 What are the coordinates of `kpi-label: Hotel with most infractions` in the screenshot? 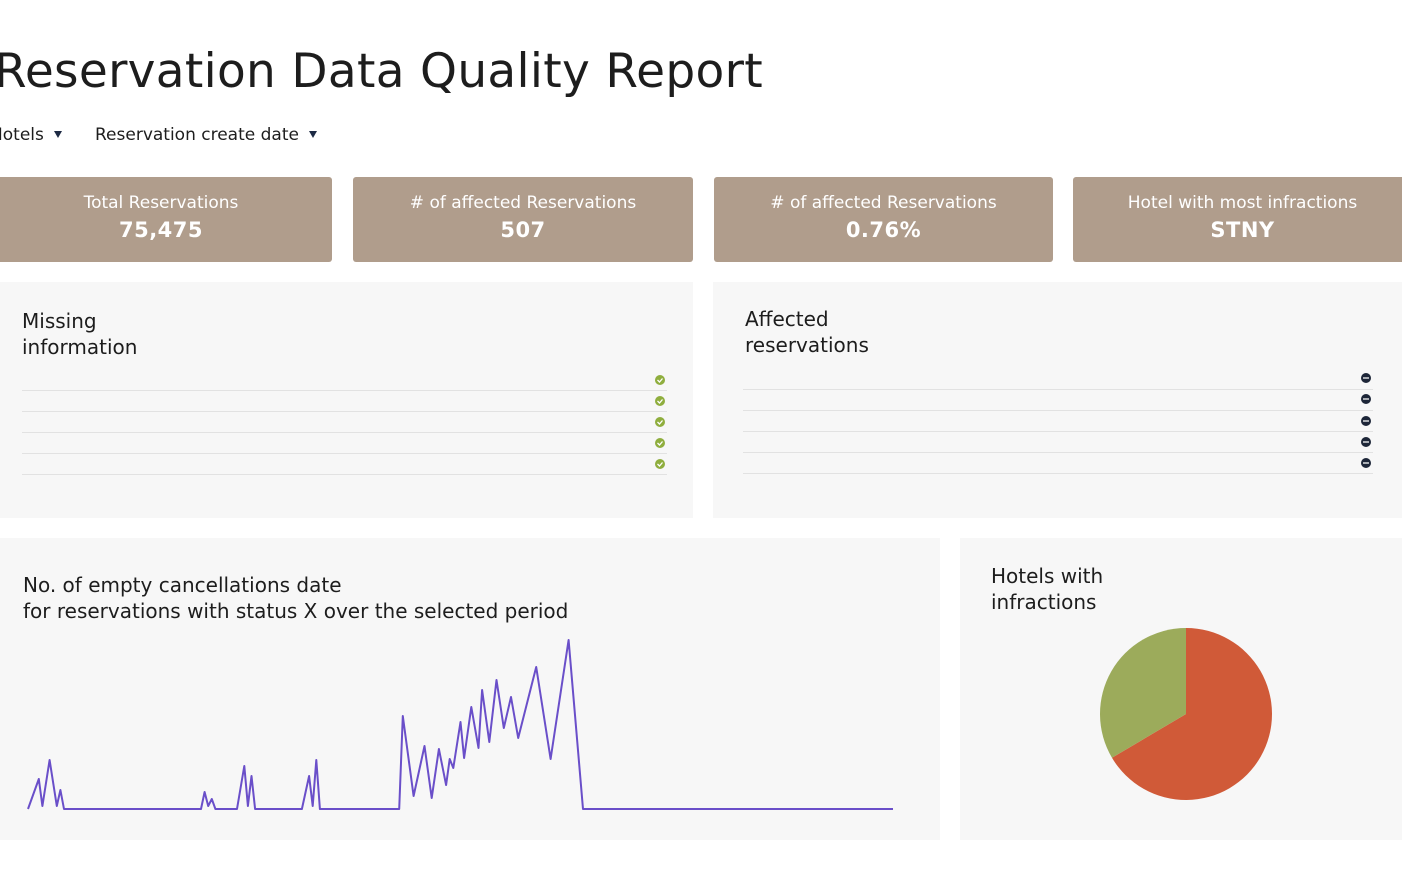 It's located at (1242, 203).